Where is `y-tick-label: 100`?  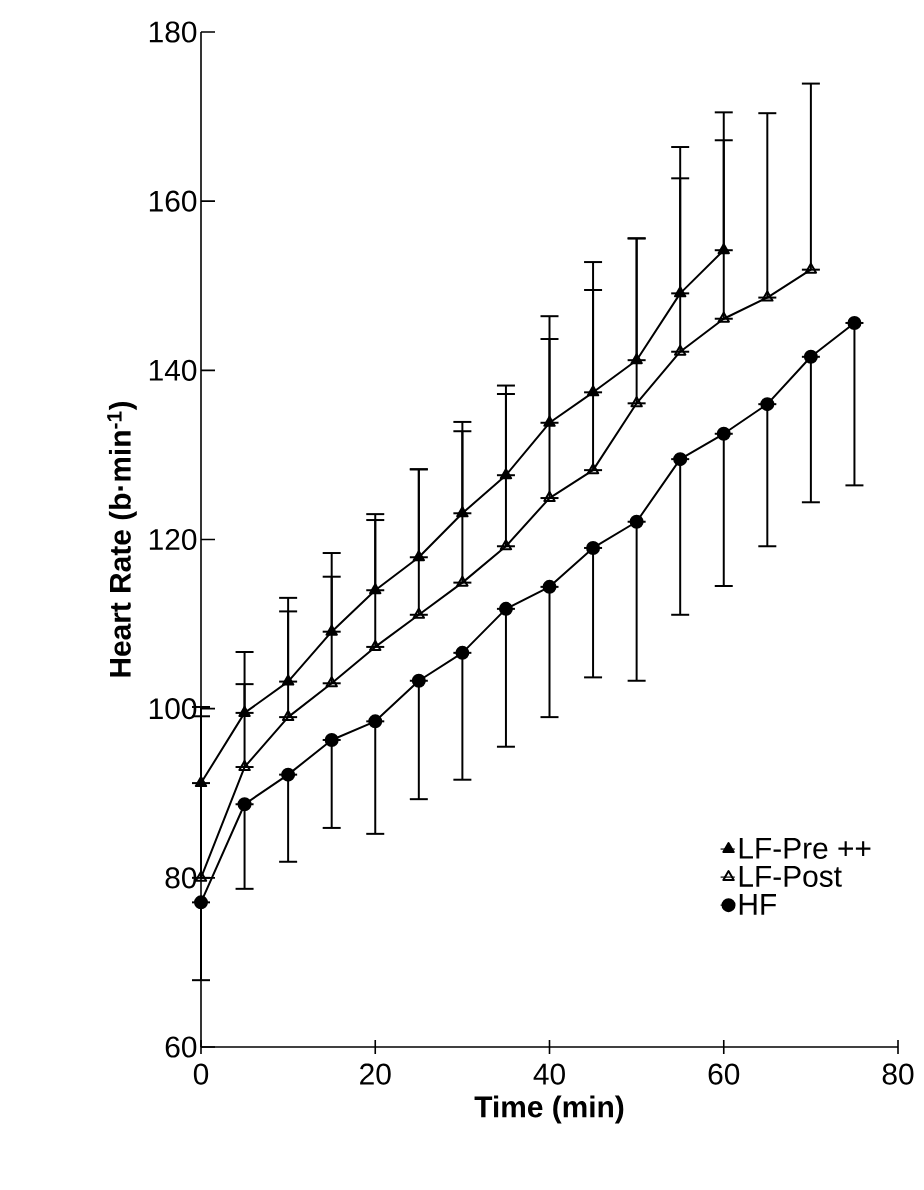 y-tick-label: 100 is located at coordinates (173, 709).